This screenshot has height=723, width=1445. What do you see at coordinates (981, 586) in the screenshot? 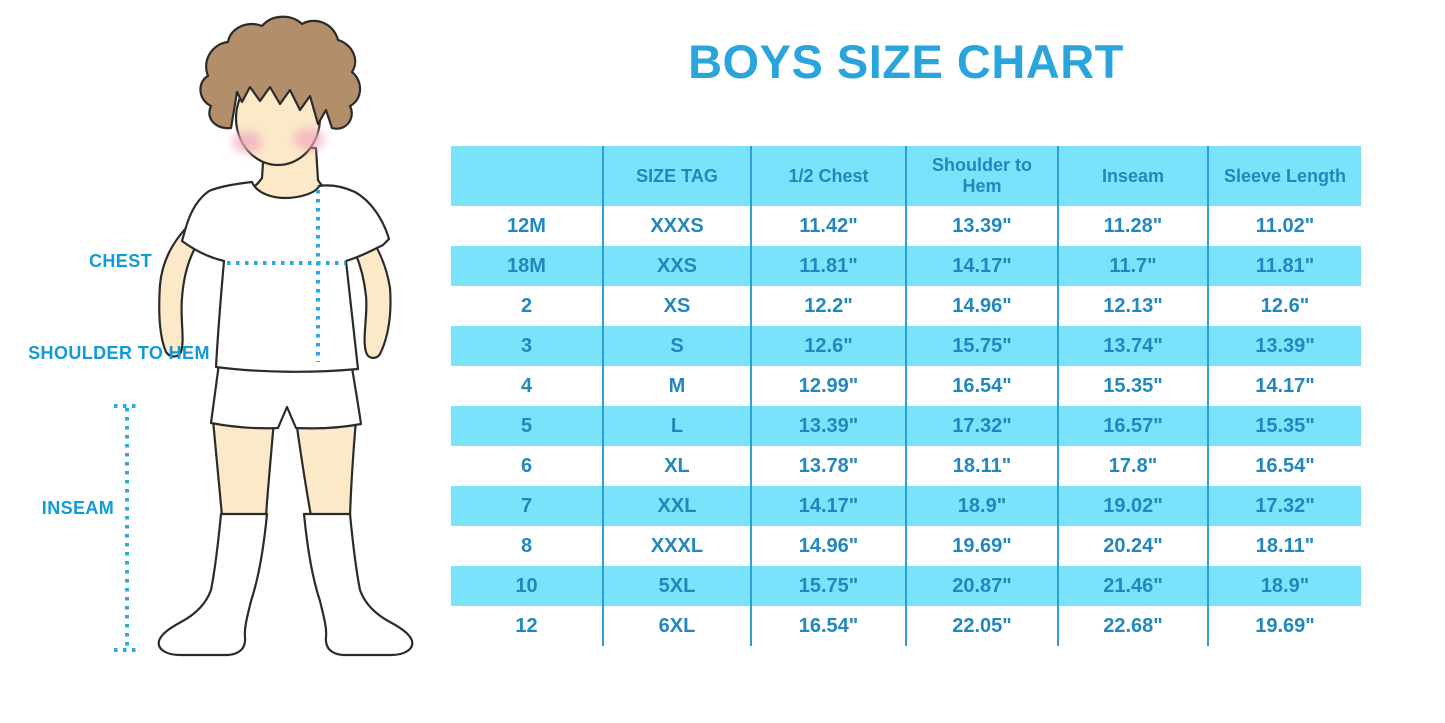
I see `table-cell: 20.87"` at bounding box center [981, 586].